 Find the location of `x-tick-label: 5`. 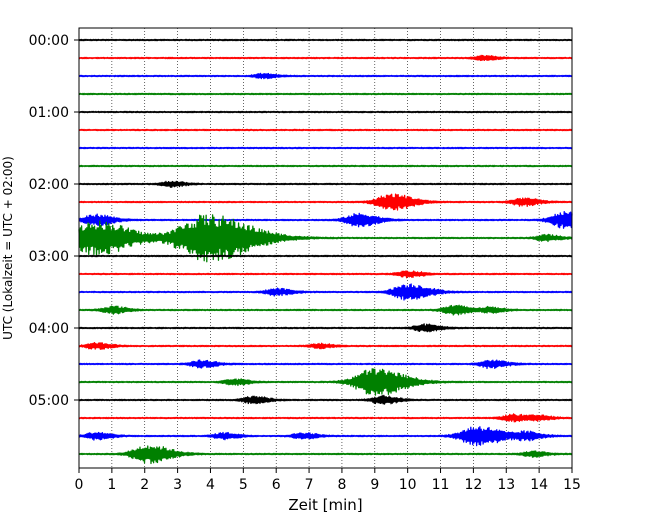

x-tick-label: 5 is located at coordinates (243, 485).